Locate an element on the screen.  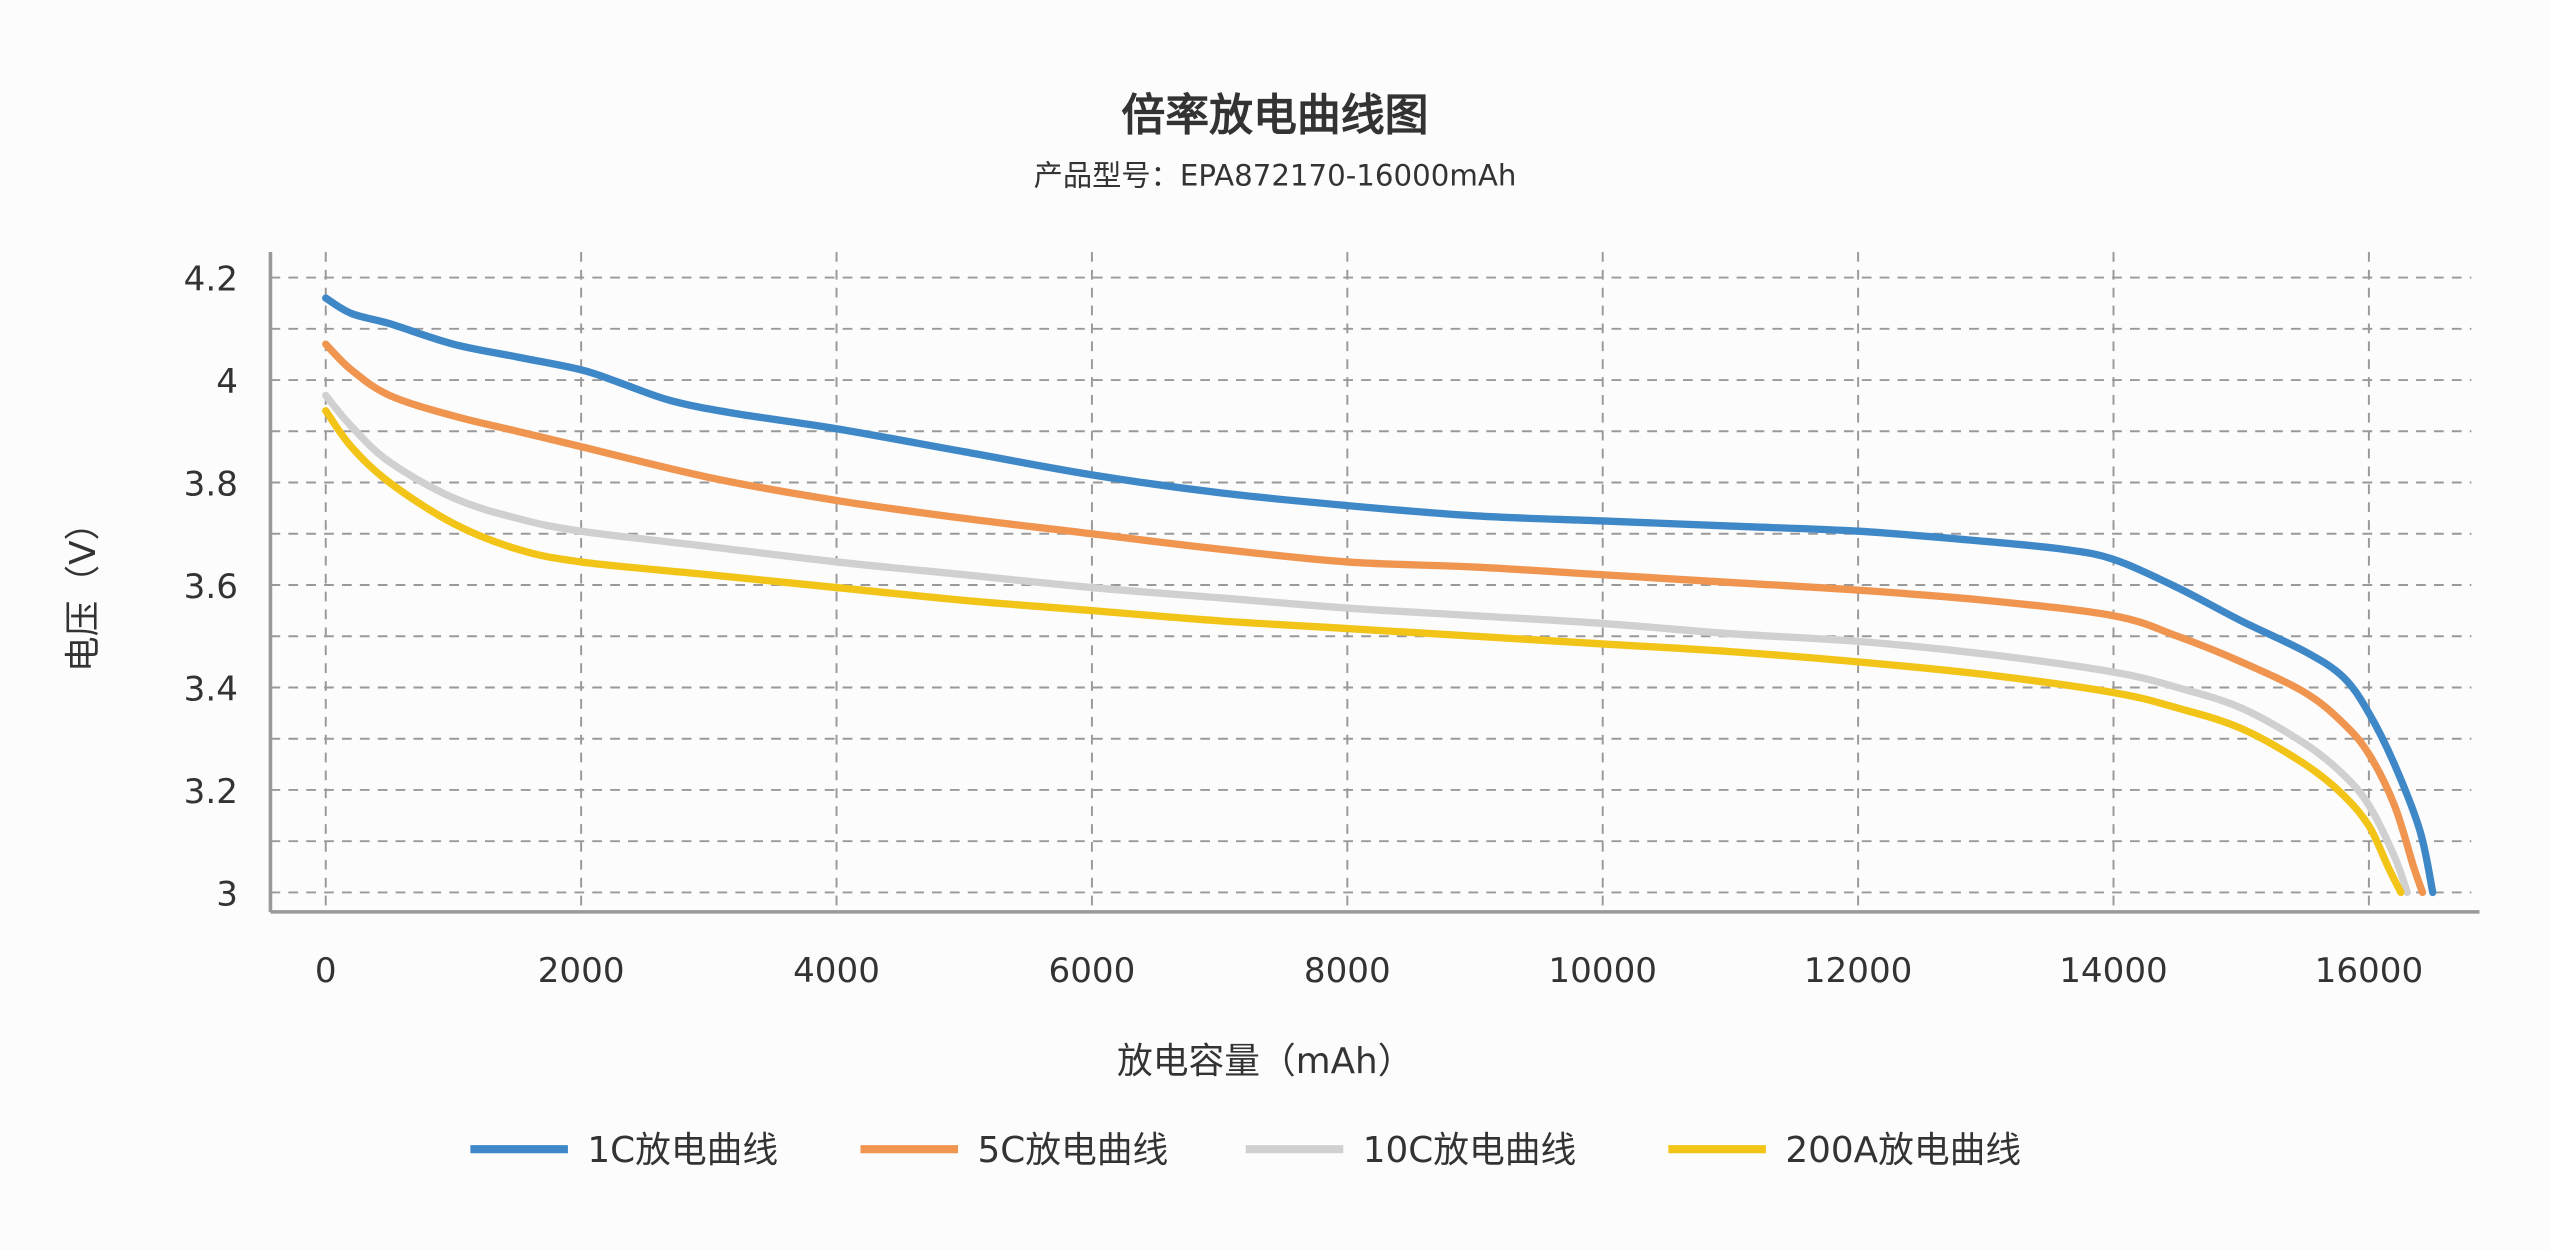
y-tick-label: 3.4 is located at coordinates (211, 689).